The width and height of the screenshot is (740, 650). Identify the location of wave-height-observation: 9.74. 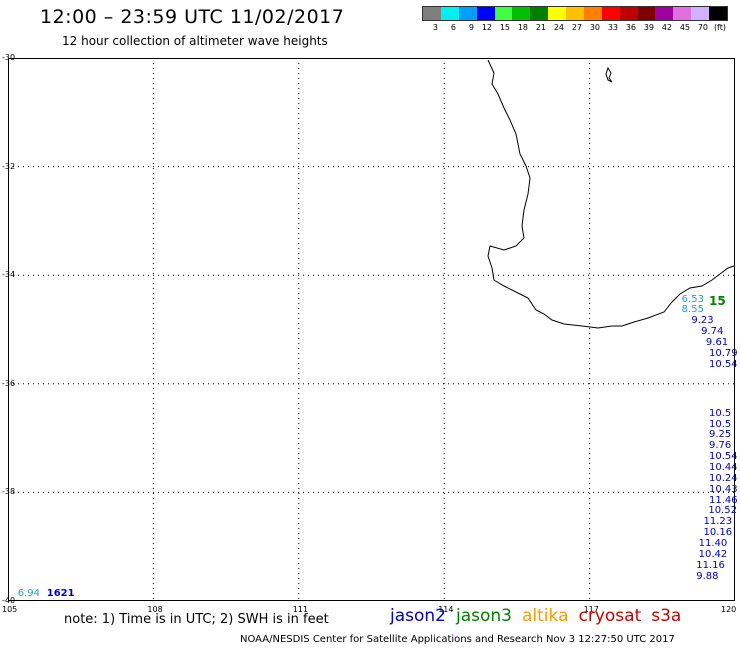
(712, 332).